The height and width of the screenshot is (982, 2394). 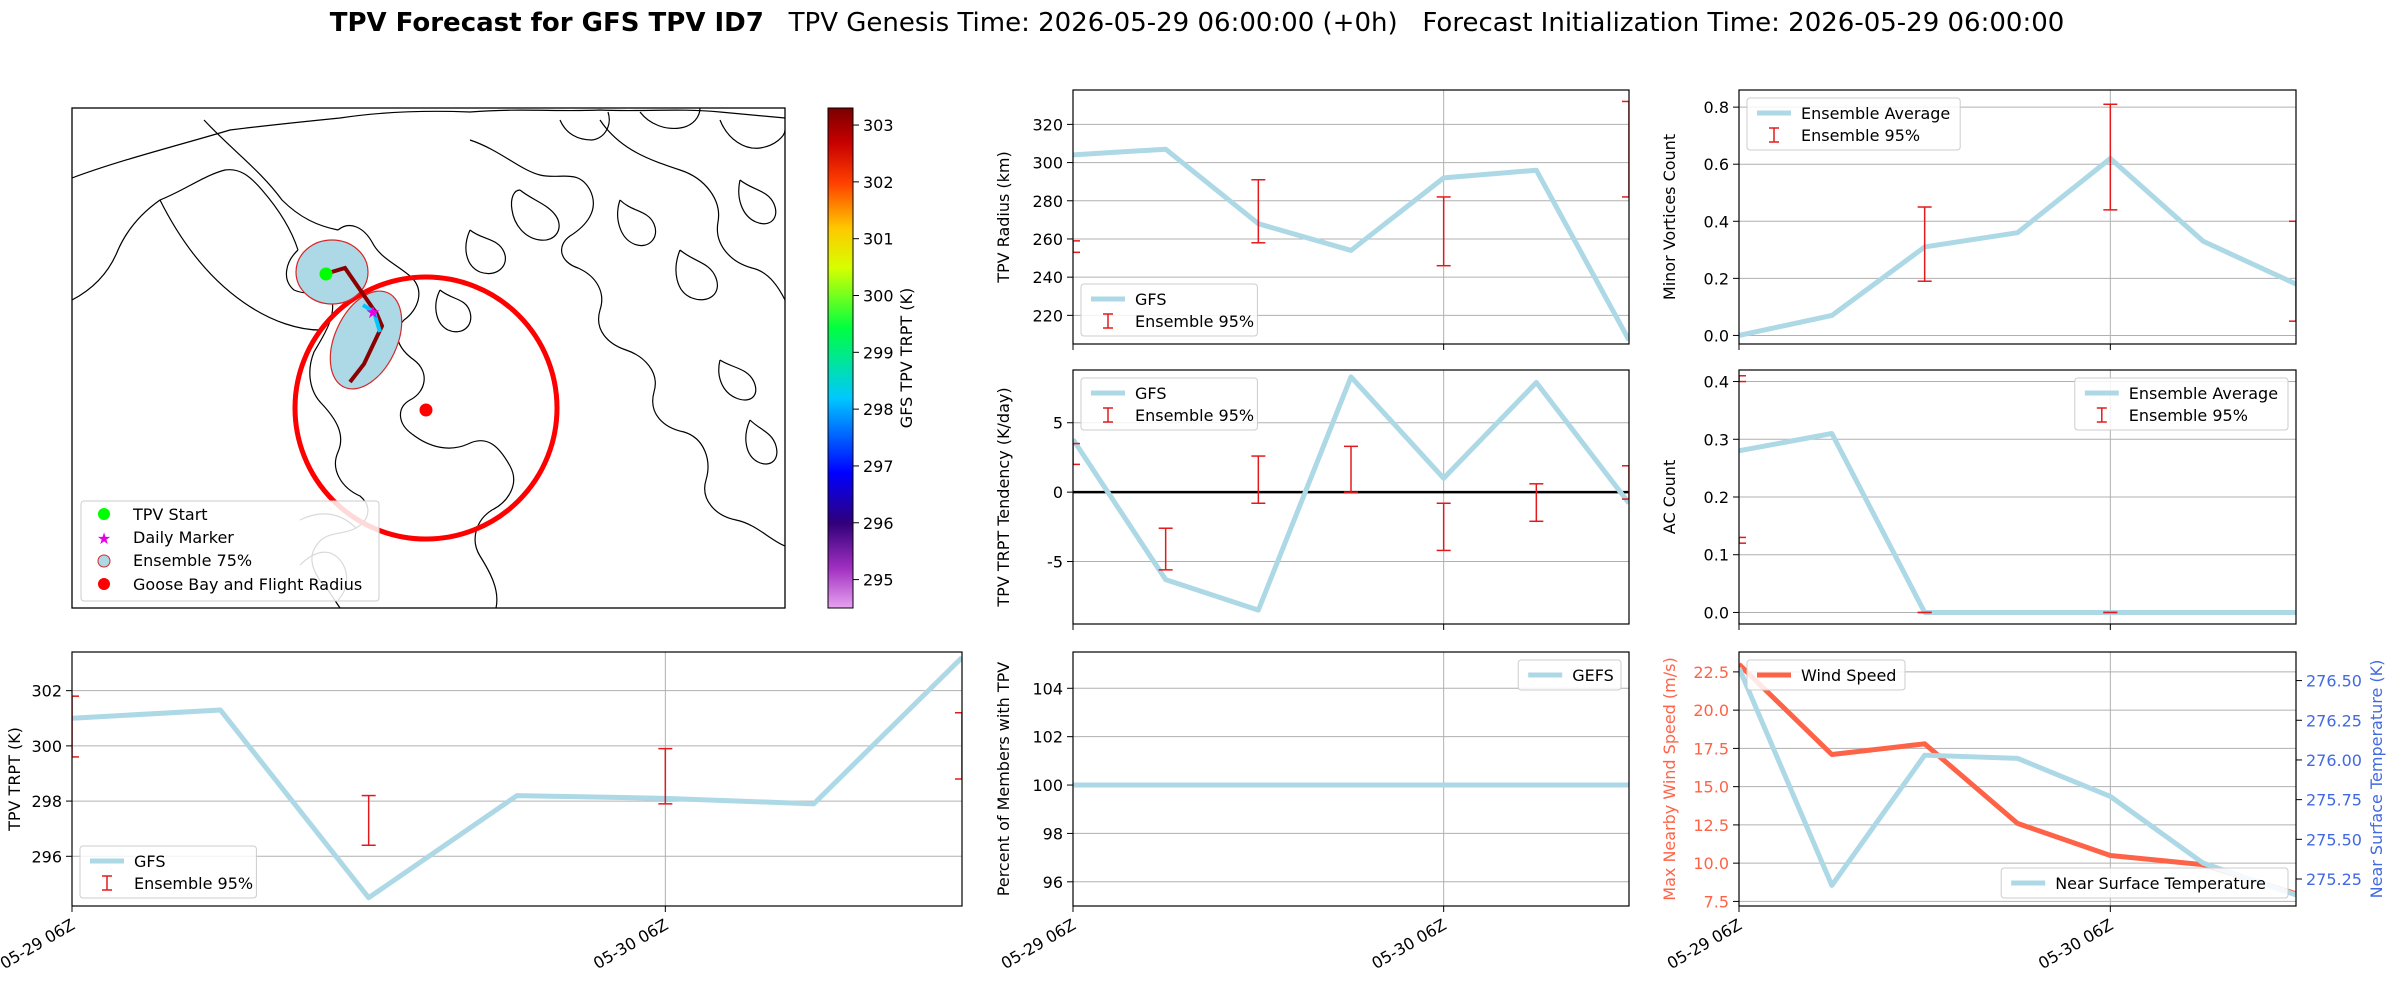 What do you see at coordinates (840, 358) in the screenshot?
I see `colorbar-gradient` at bounding box center [840, 358].